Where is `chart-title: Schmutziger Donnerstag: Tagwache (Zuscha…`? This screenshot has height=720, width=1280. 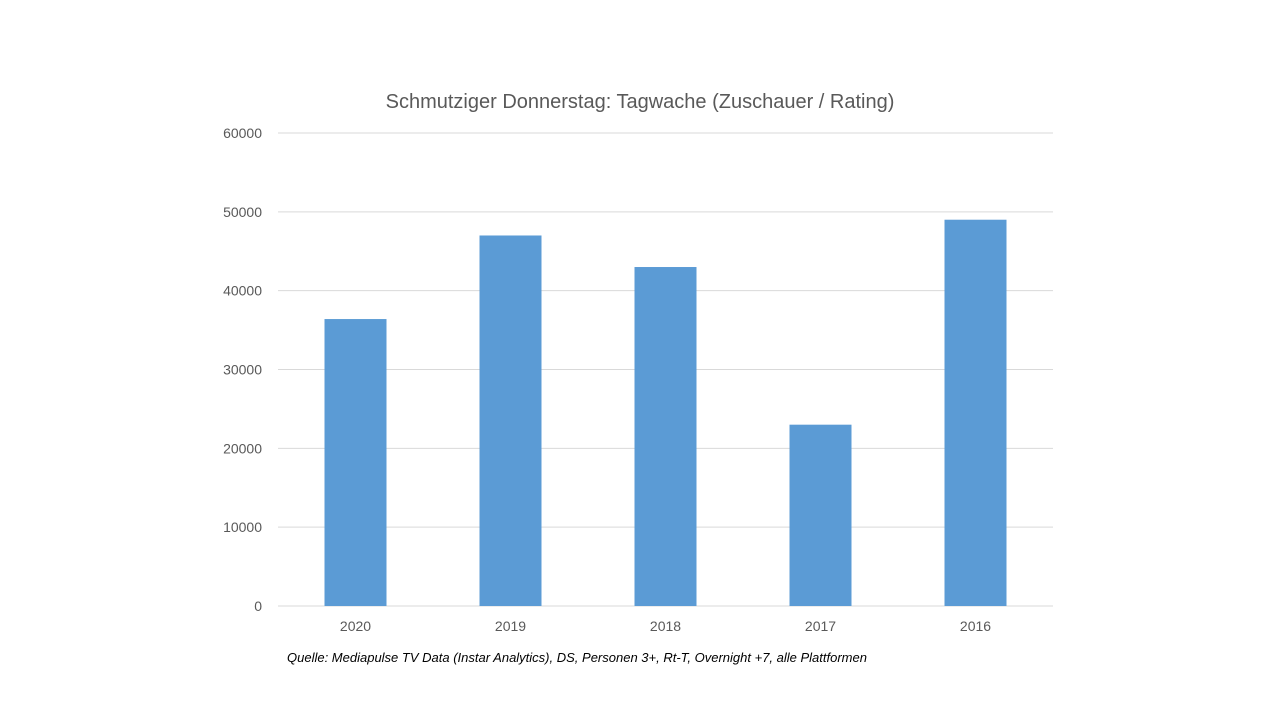
chart-title: Schmutziger Donnerstag: Tagwache (Zuscha… is located at coordinates (640, 102).